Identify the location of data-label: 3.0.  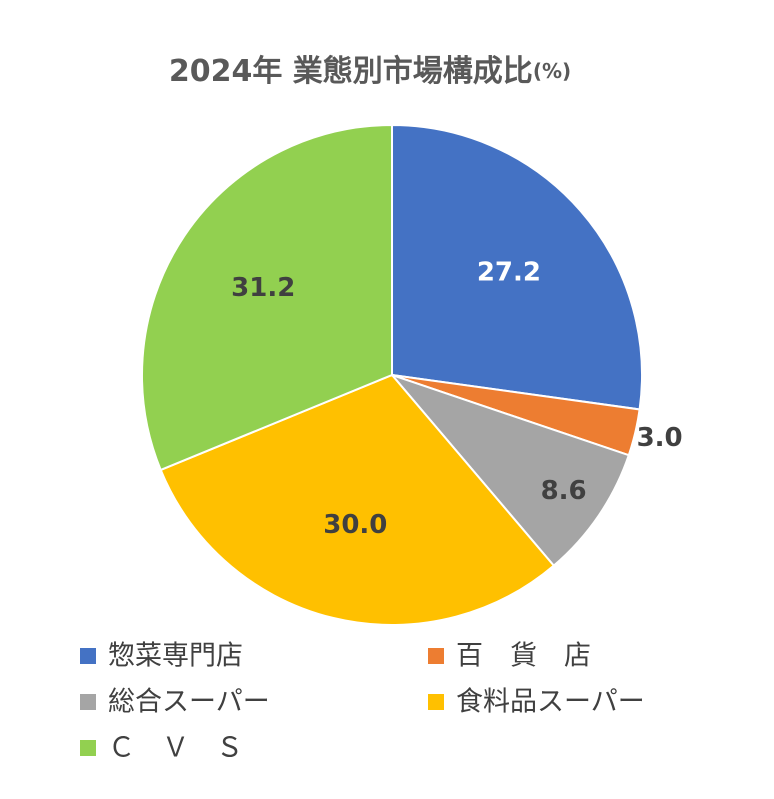
(660, 438).